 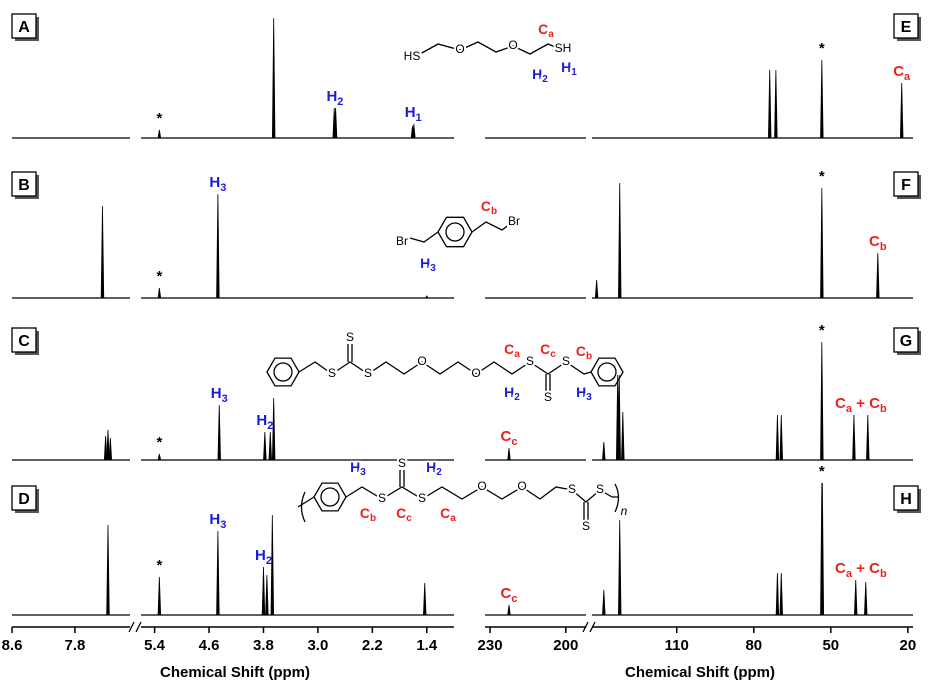 What do you see at coordinates (427, 645) in the screenshot?
I see `x-tick-label: 1.4` at bounding box center [427, 645].